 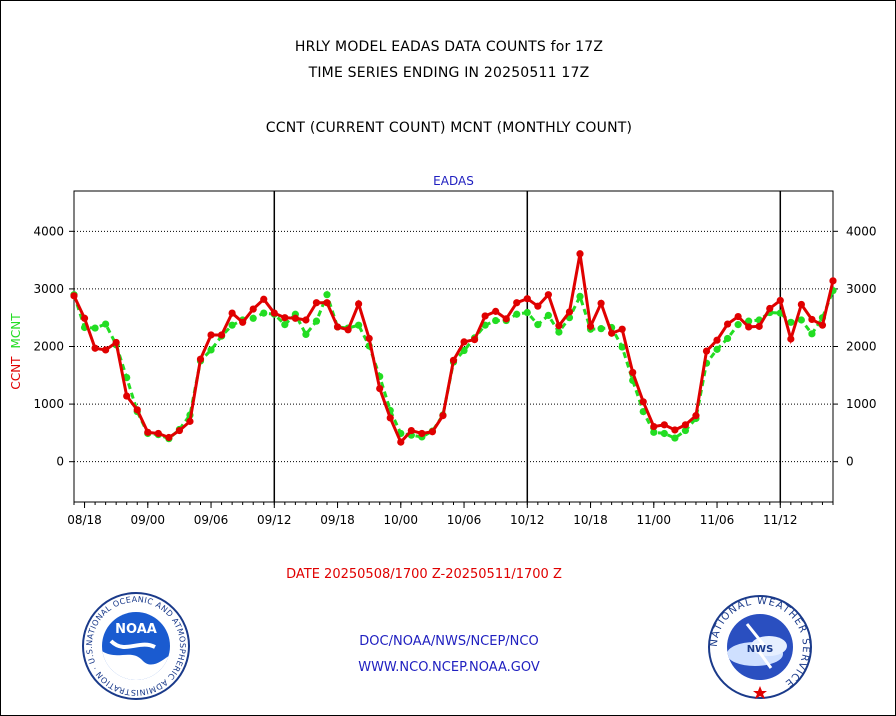 What do you see at coordinates (48, 347) in the screenshot?
I see `y-tick-label-left: 2000` at bounding box center [48, 347].